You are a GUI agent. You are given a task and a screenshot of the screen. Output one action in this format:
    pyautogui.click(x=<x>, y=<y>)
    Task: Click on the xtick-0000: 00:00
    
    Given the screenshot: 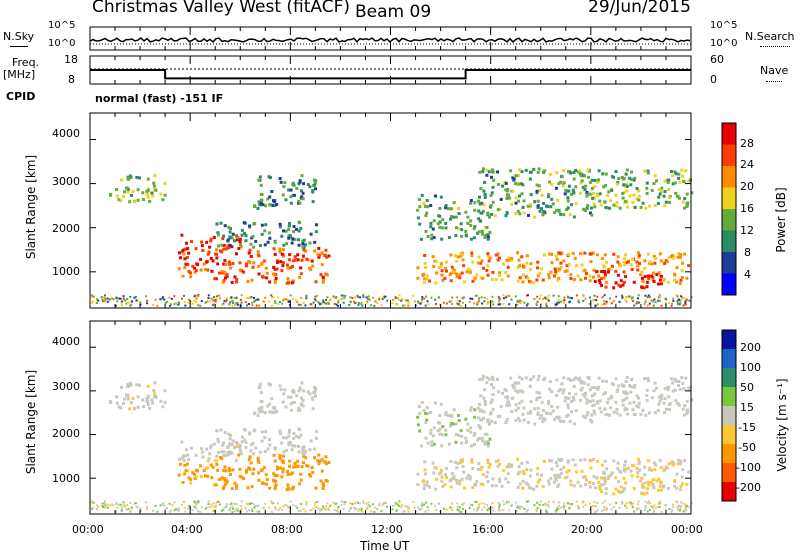 What is the action you would take?
    pyautogui.click(x=88, y=529)
    